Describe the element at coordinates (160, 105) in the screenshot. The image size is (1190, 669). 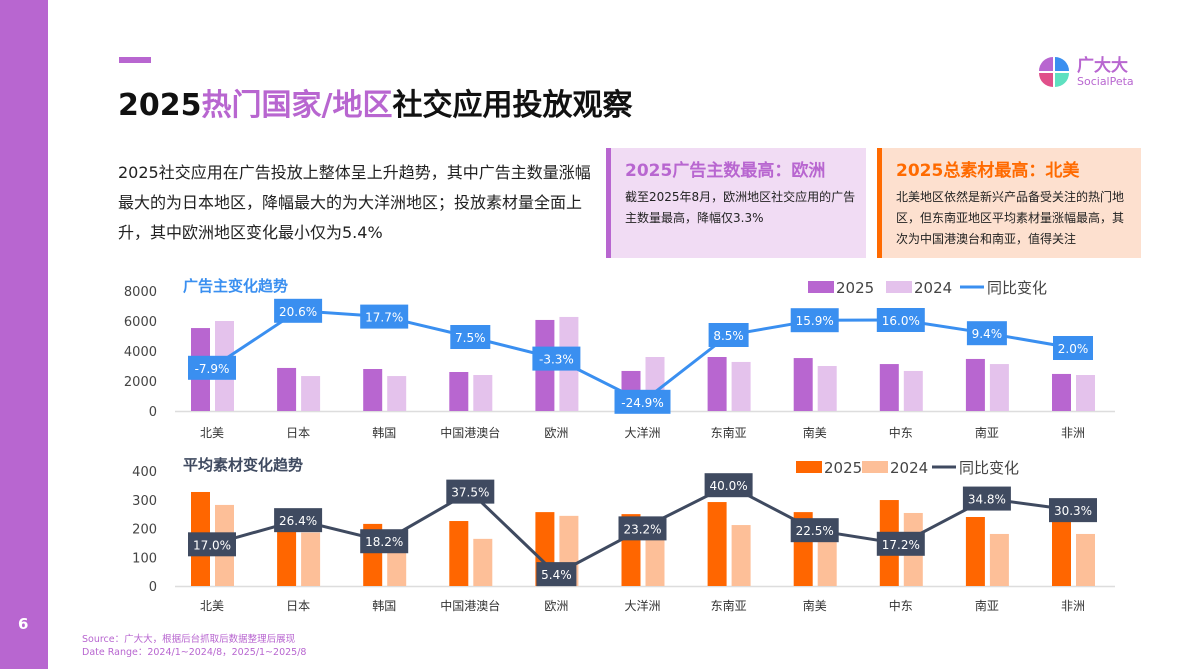
I see `title-year: 2025` at that location.